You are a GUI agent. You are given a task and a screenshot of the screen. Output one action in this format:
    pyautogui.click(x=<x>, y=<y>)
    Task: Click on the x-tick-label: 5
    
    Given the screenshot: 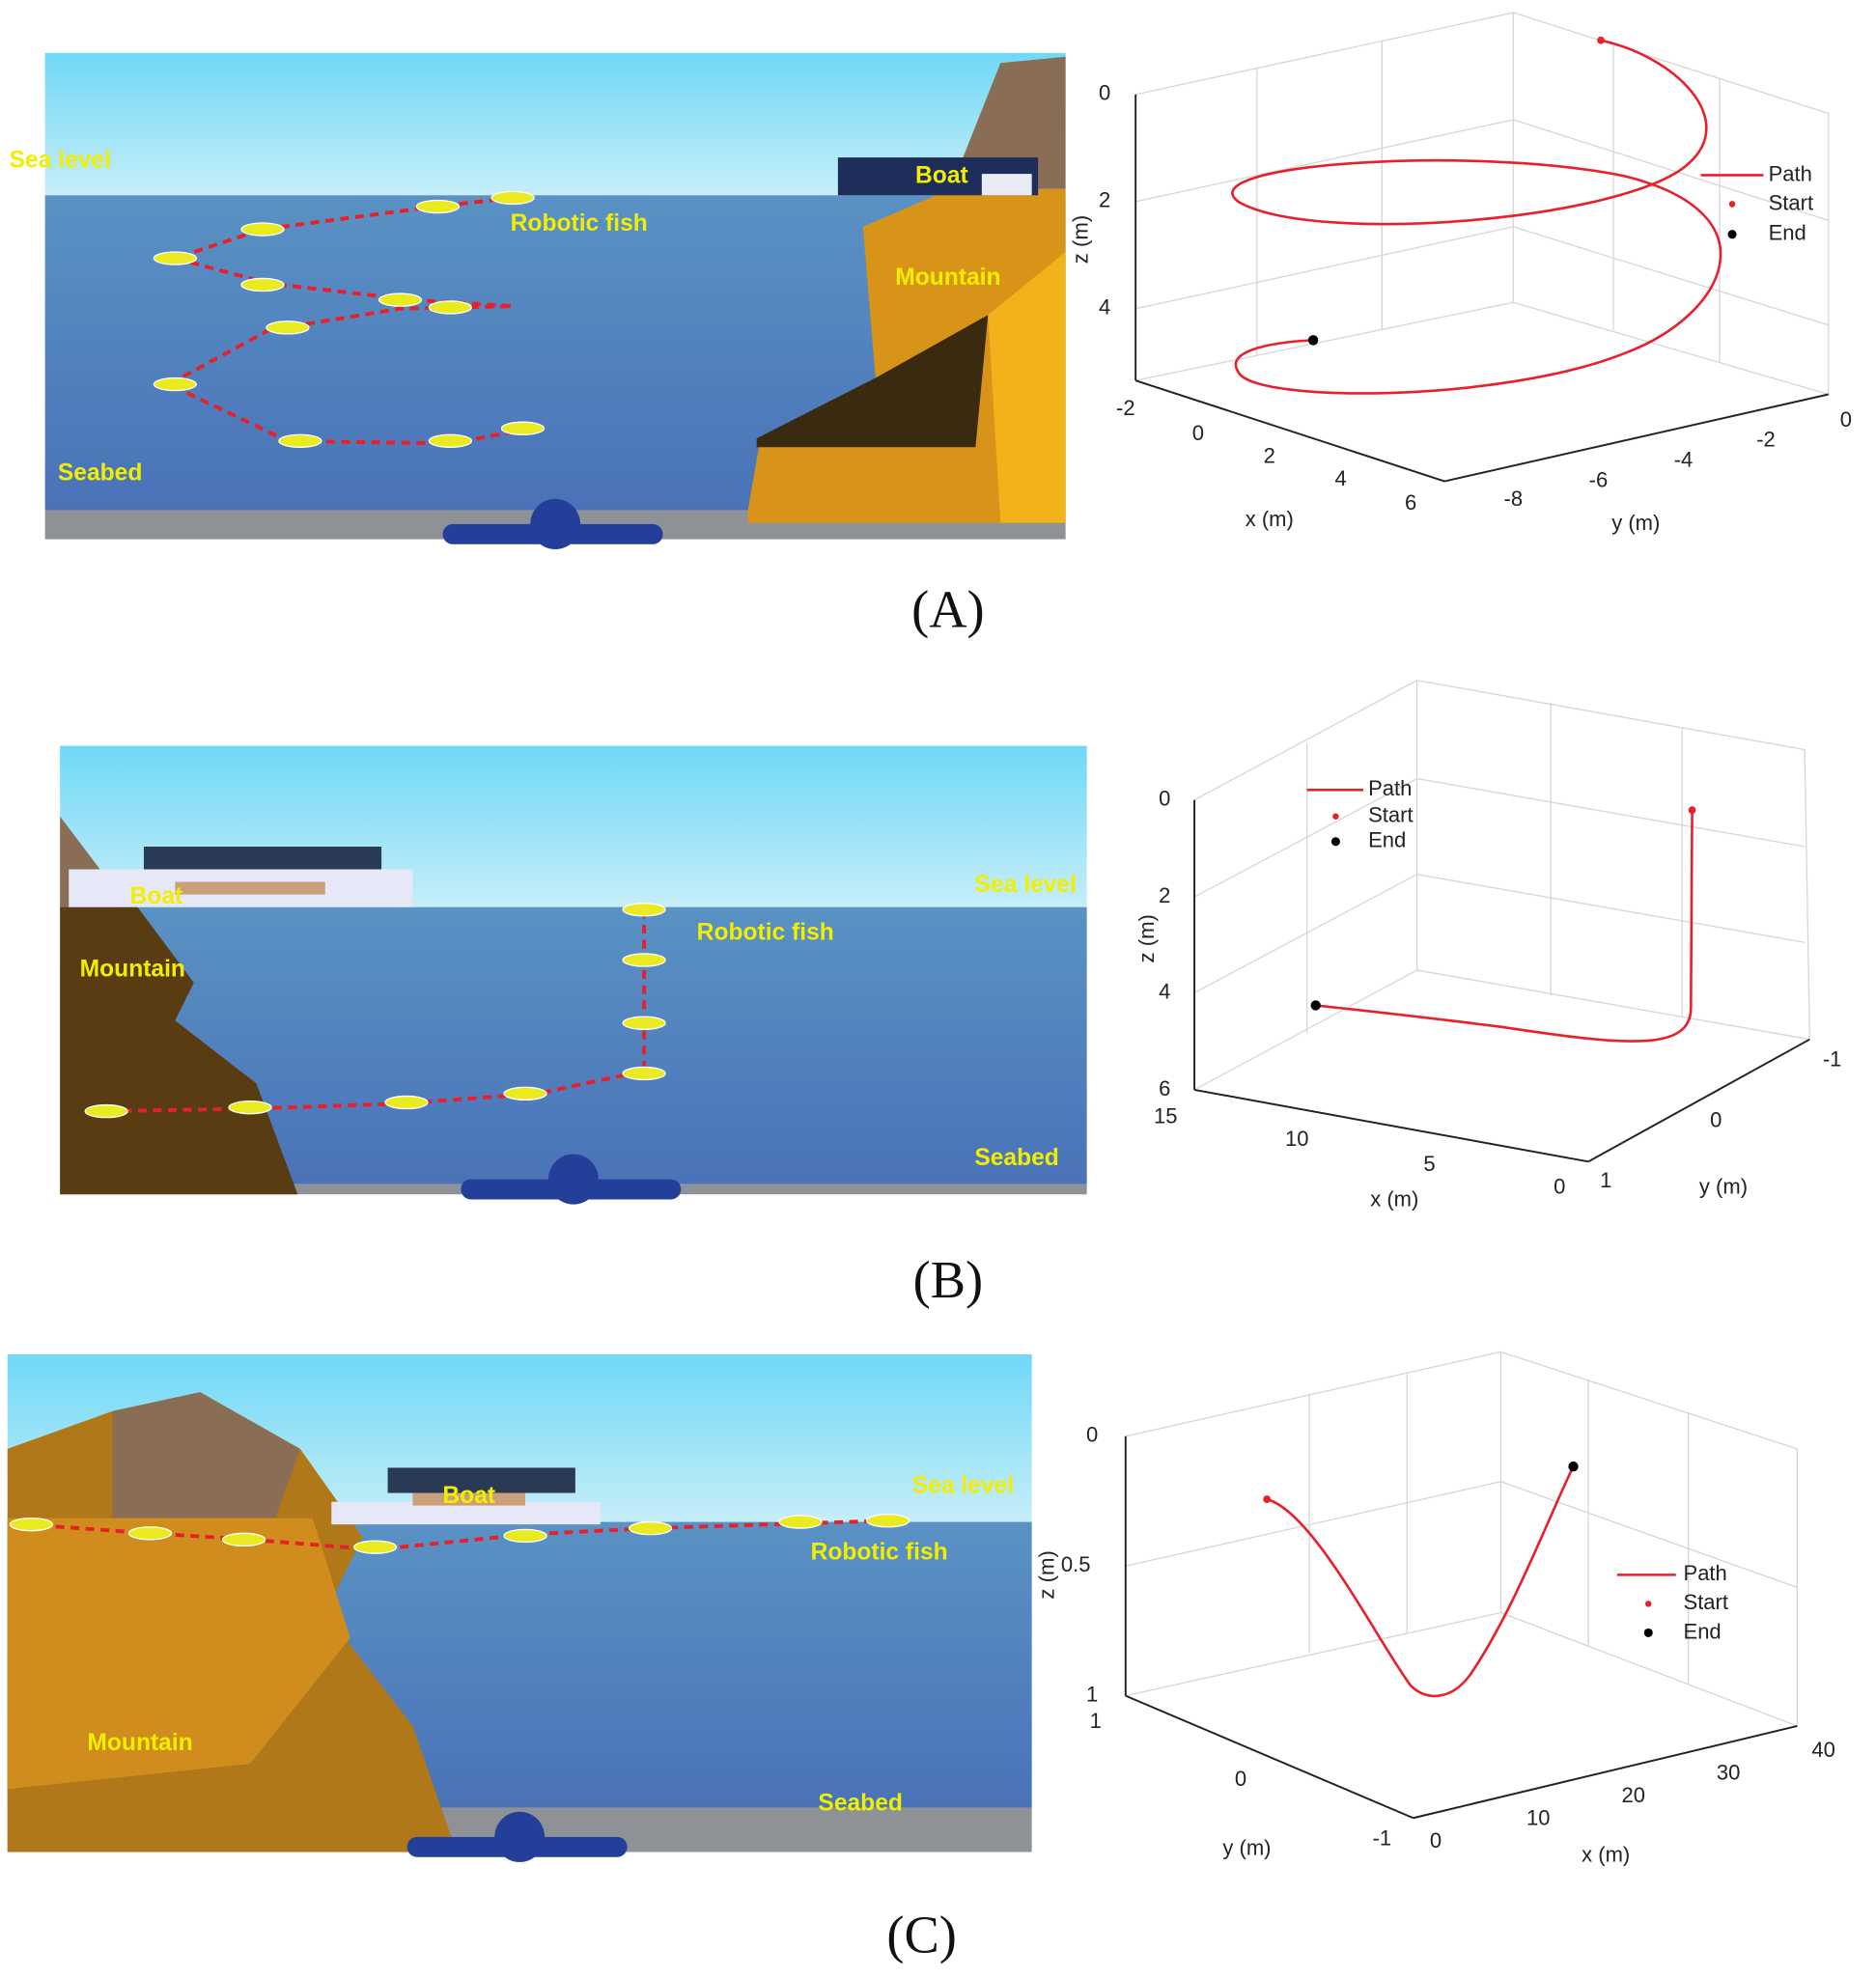 What is the action you would take?
    pyautogui.click(x=1429, y=1164)
    